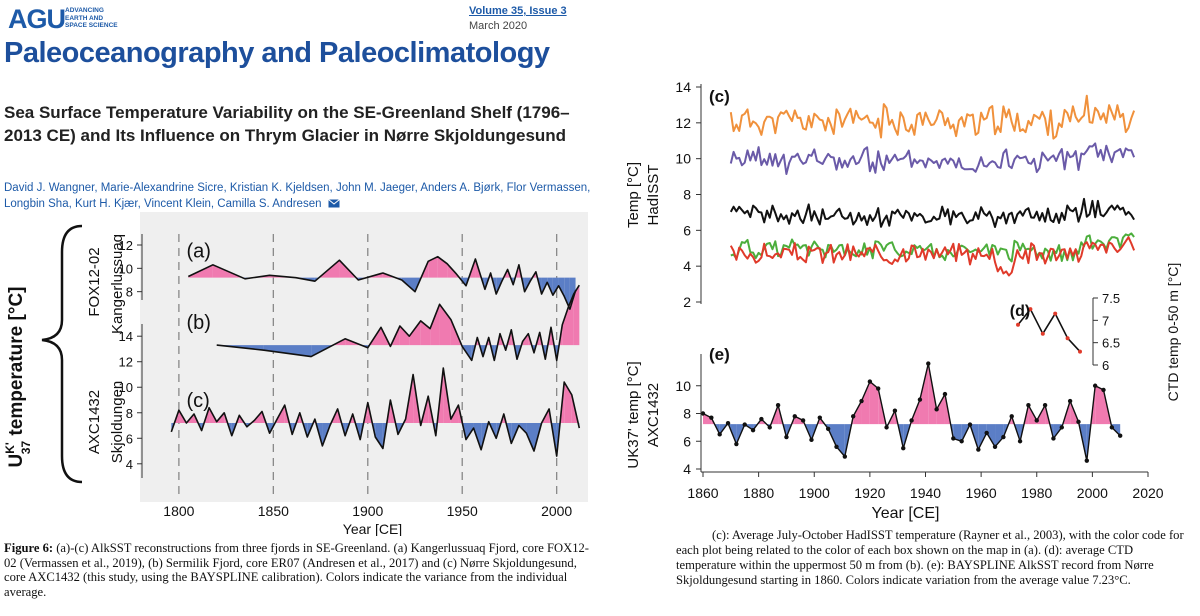  What do you see at coordinates (911, 412) in the screenshot?
I see `alksst-line` at bounding box center [911, 412].